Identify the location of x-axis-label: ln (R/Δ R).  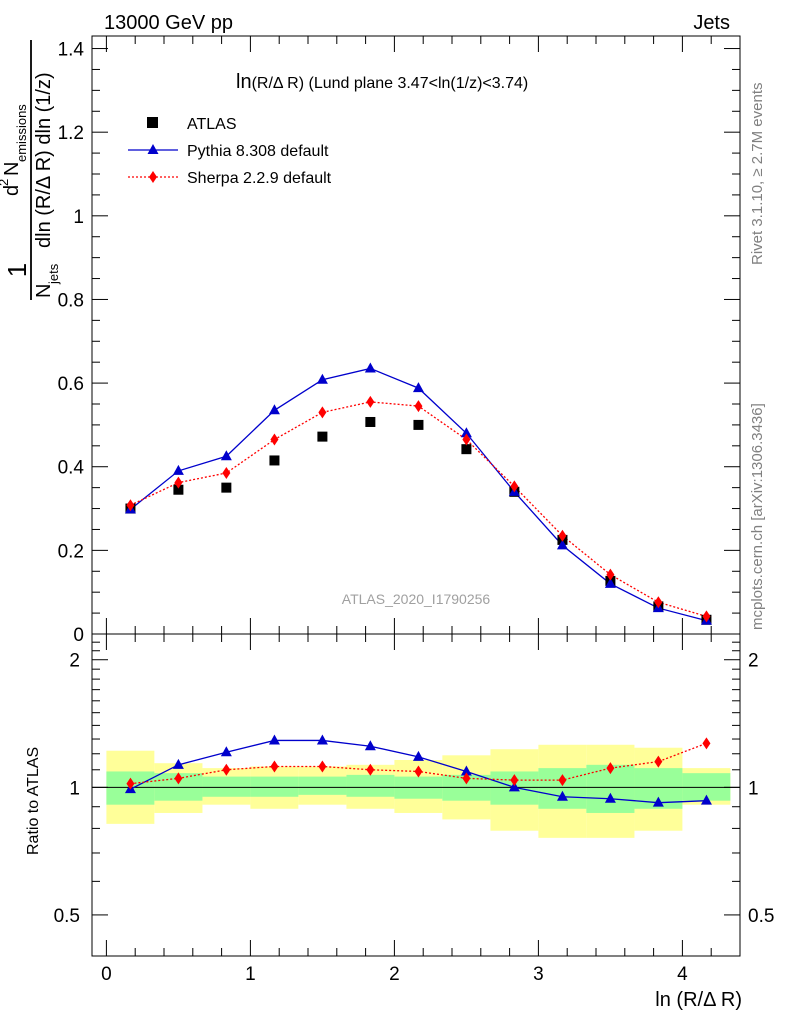
(698, 1000).